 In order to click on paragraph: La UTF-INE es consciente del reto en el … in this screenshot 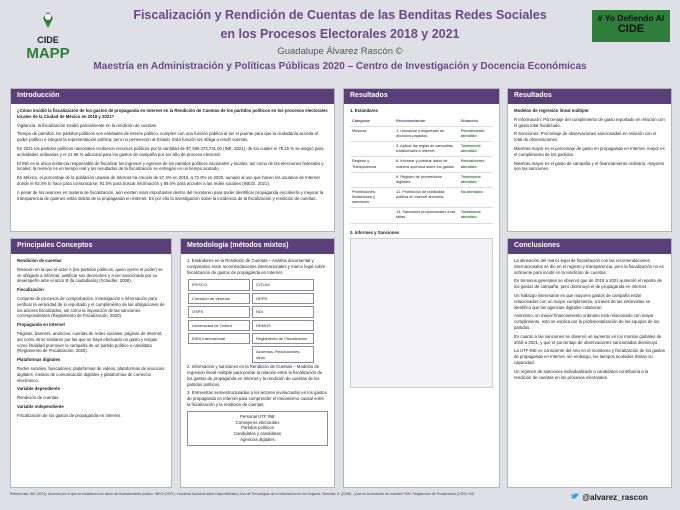, I will do `click(589, 356)`.